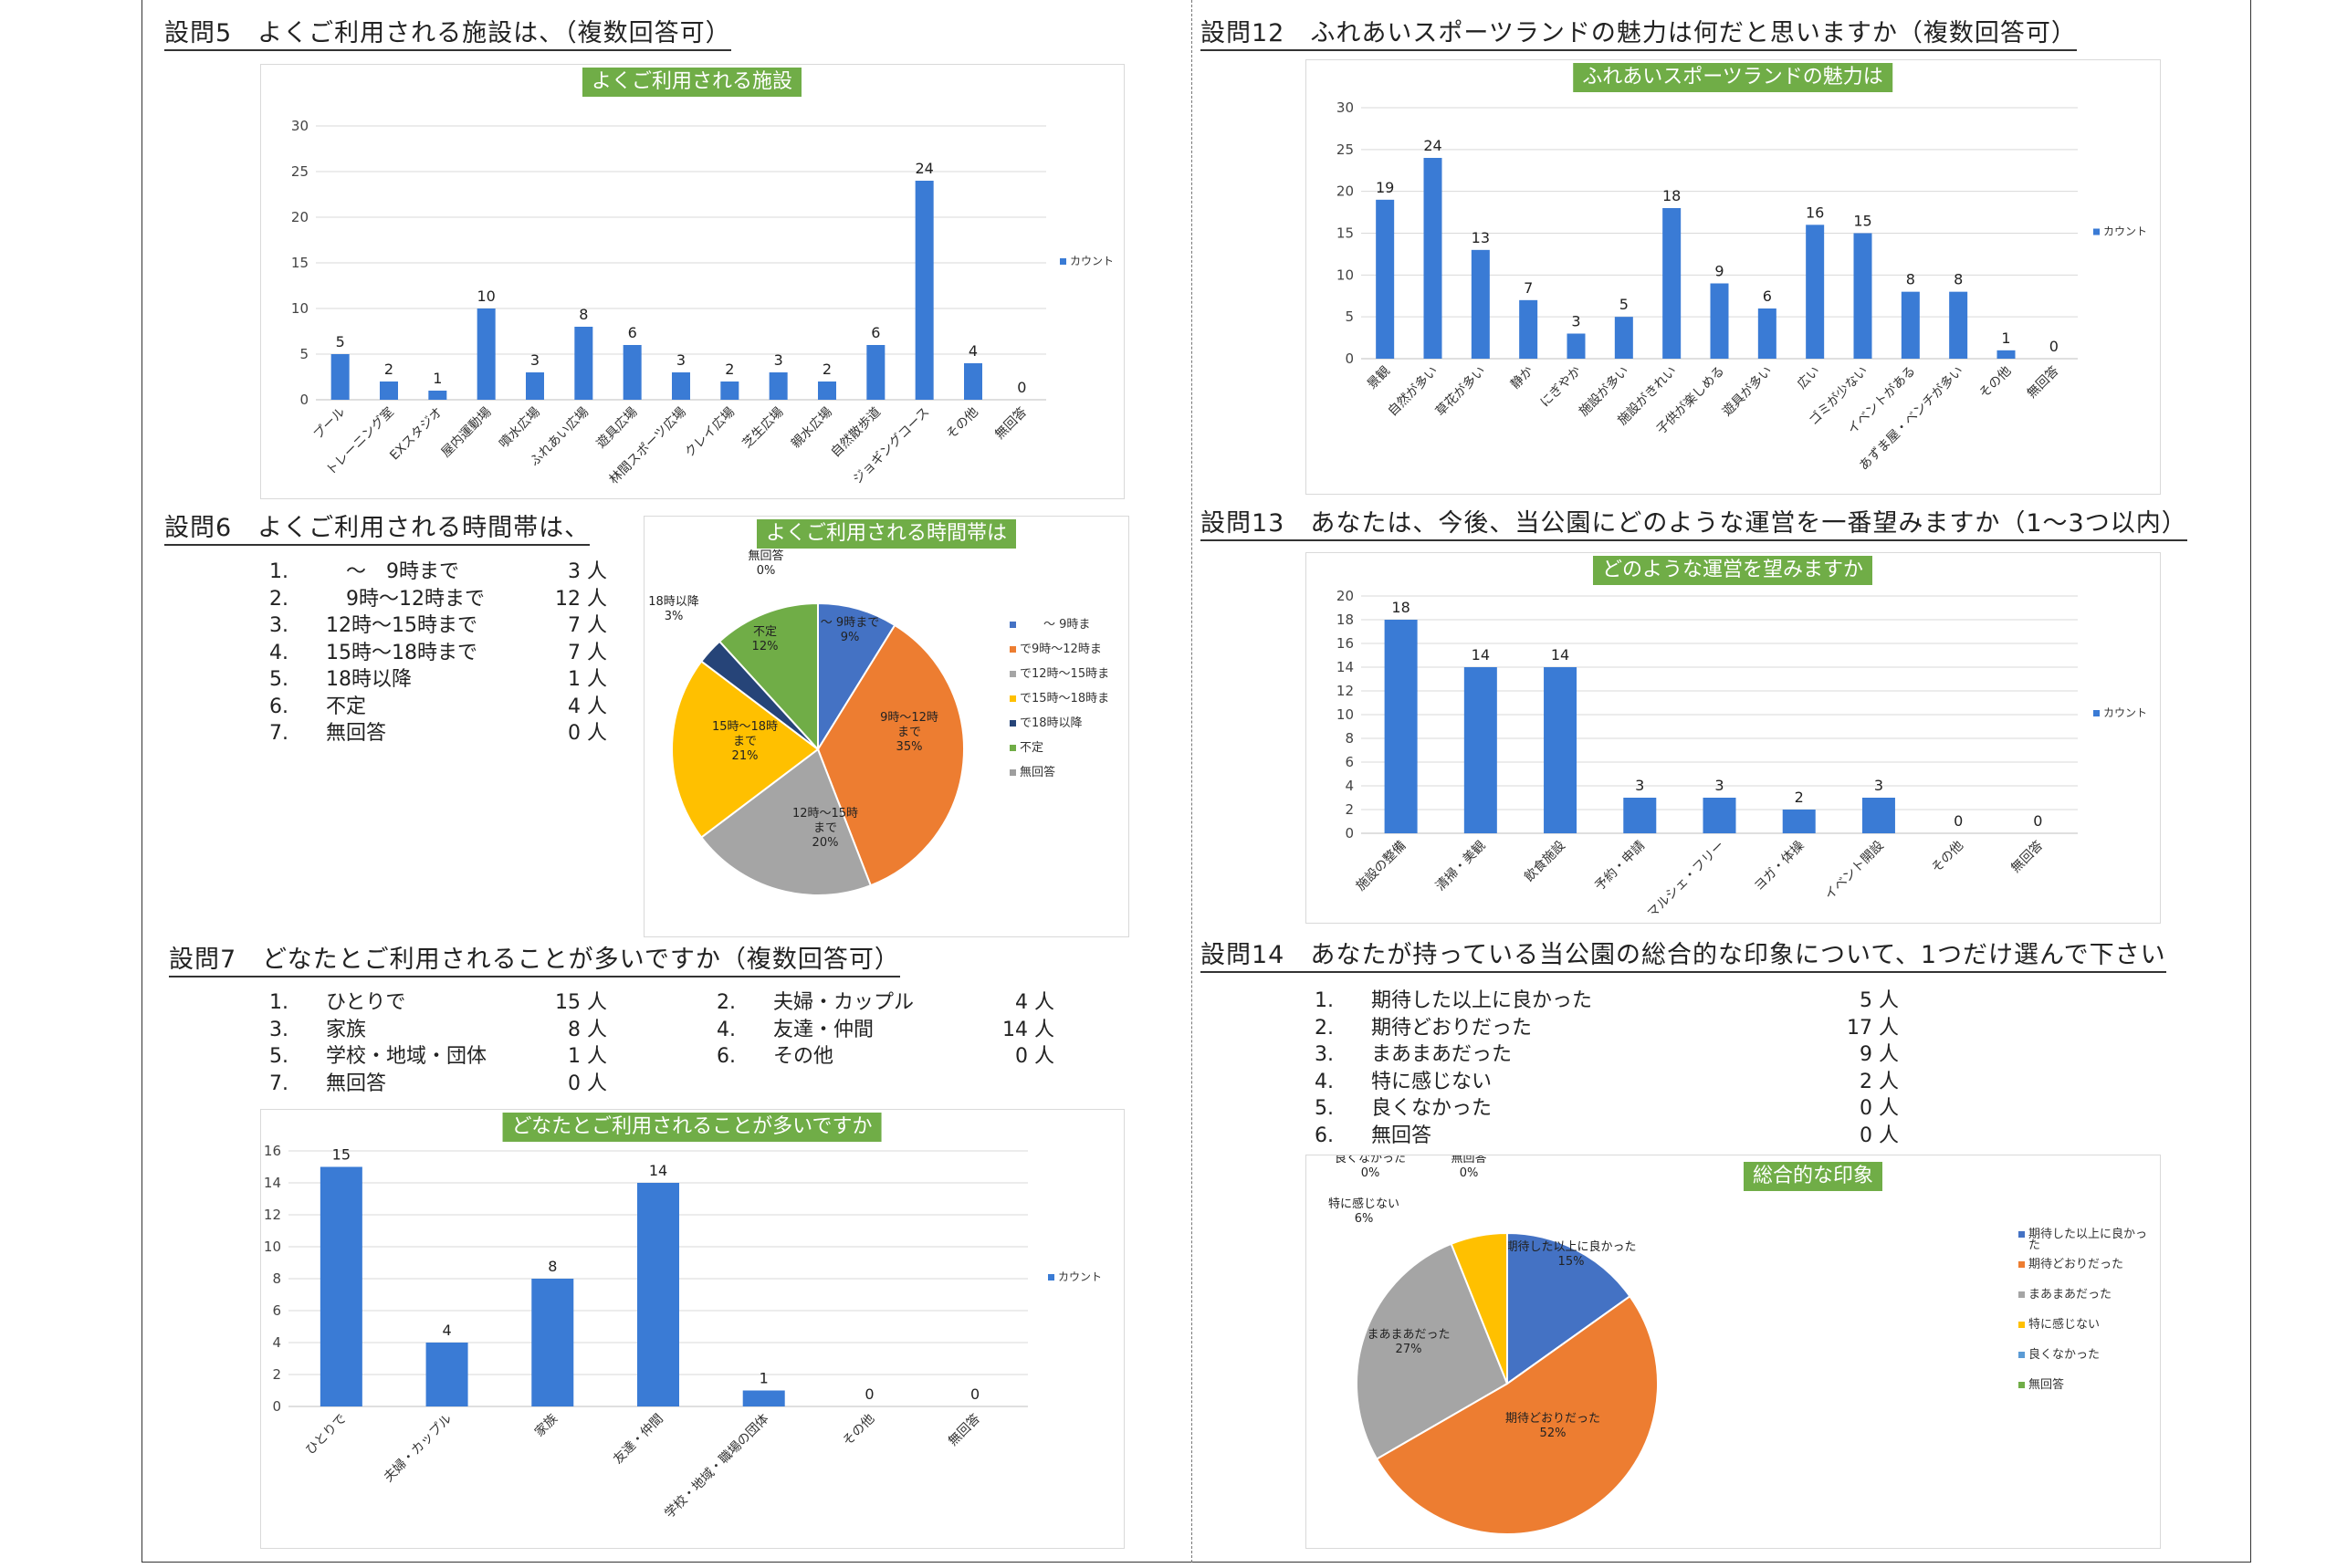 The image size is (2337, 1568). Describe the element at coordinates (658, 1170) in the screenshot. I see `q7-data-label: 14` at that location.